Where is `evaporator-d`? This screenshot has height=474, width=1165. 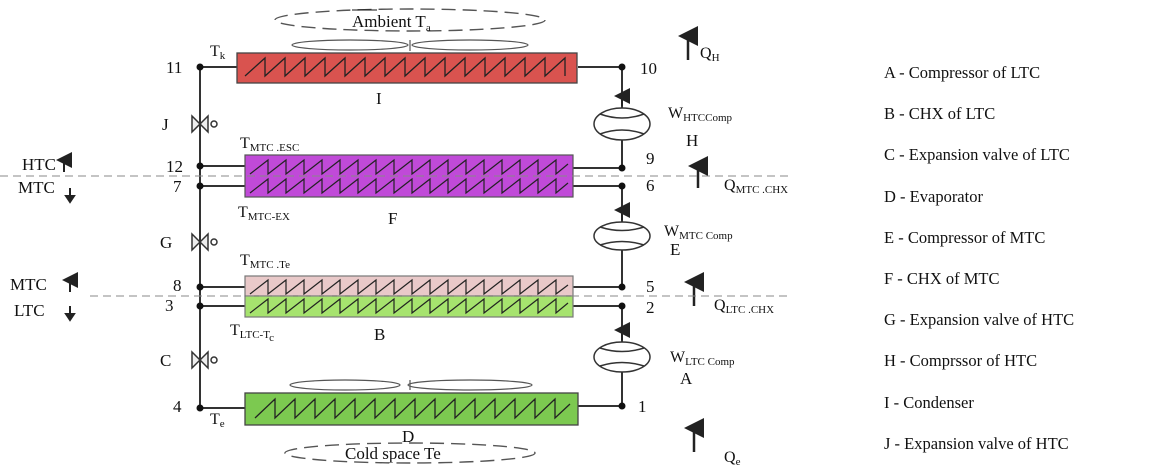 evaporator-d is located at coordinates (411, 402).